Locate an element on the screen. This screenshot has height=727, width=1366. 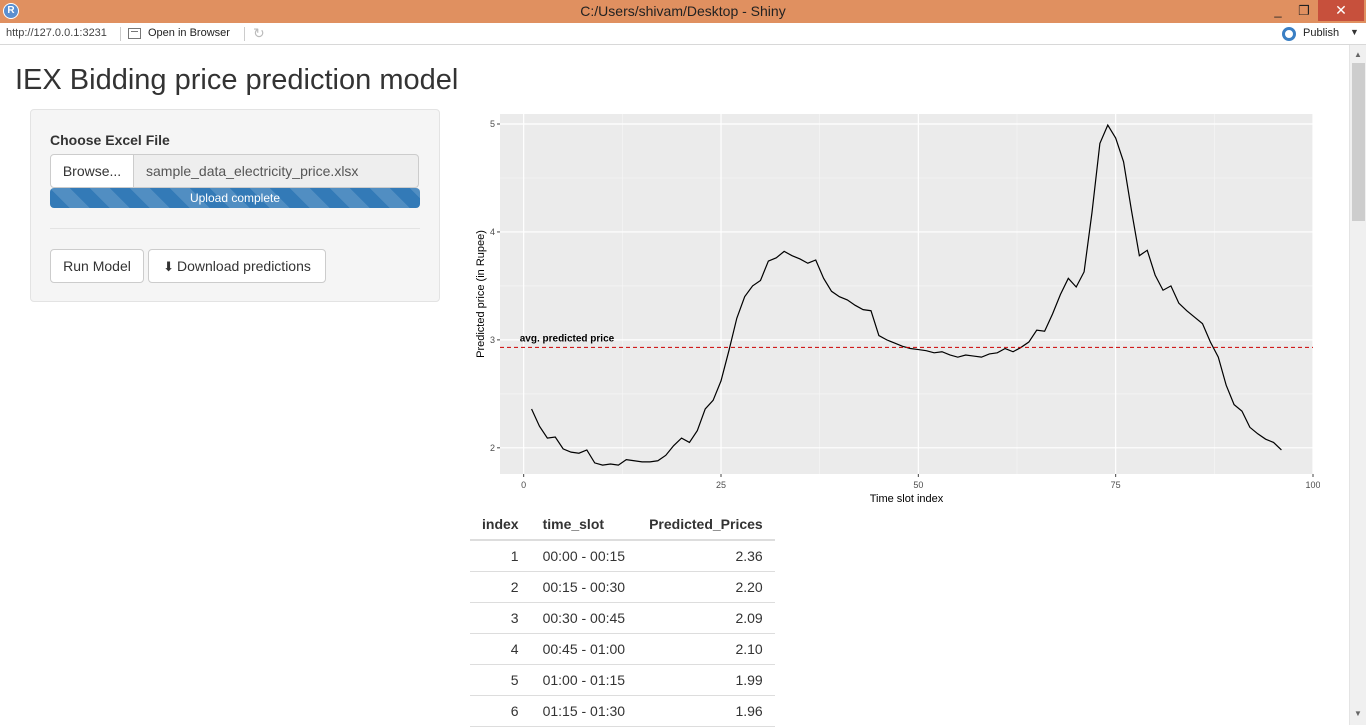
y-tick-label: 2 is located at coordinates (492, 448).